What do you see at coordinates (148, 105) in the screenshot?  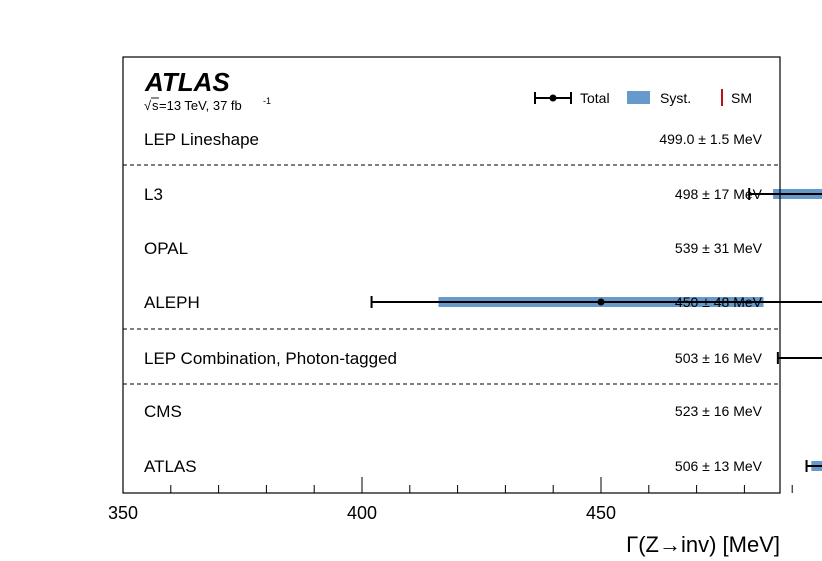 I see `sqrt-symbol: √` at bounding box center [148, 105].